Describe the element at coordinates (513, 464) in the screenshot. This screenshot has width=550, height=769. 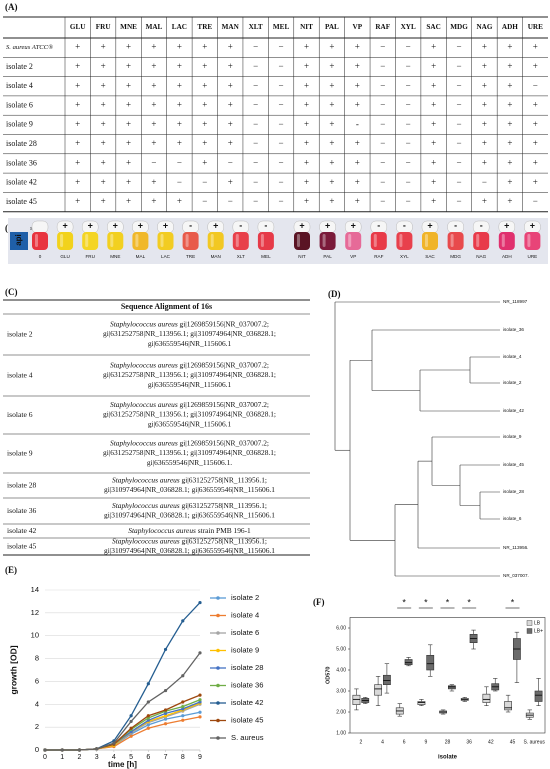
I see `leaf-label: isolate_45` at that location.